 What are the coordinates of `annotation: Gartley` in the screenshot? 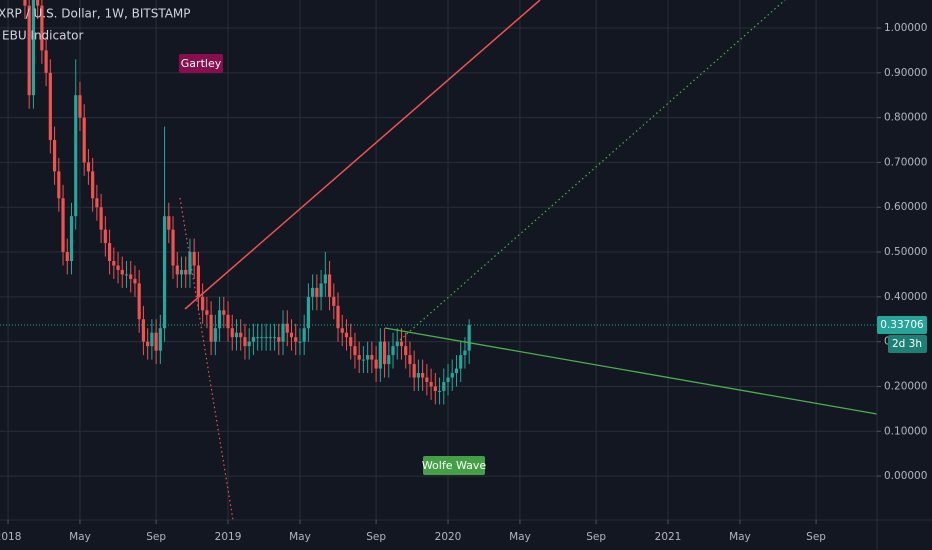 It's located at (201, 63).